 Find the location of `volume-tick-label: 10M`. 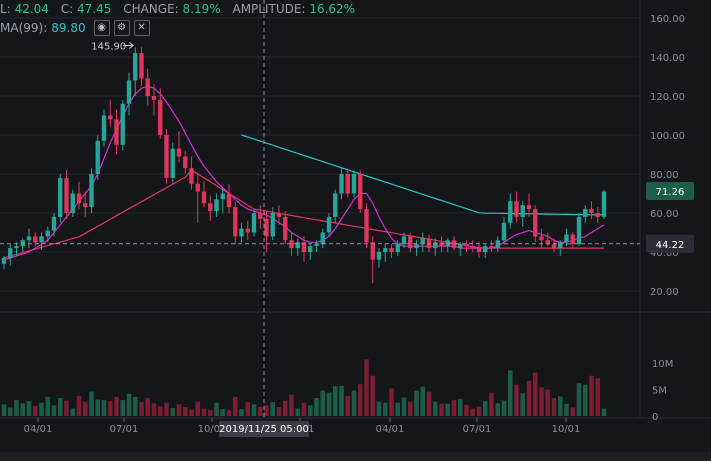

volume-tick-label: 10M is located at coordinates (662, 364).